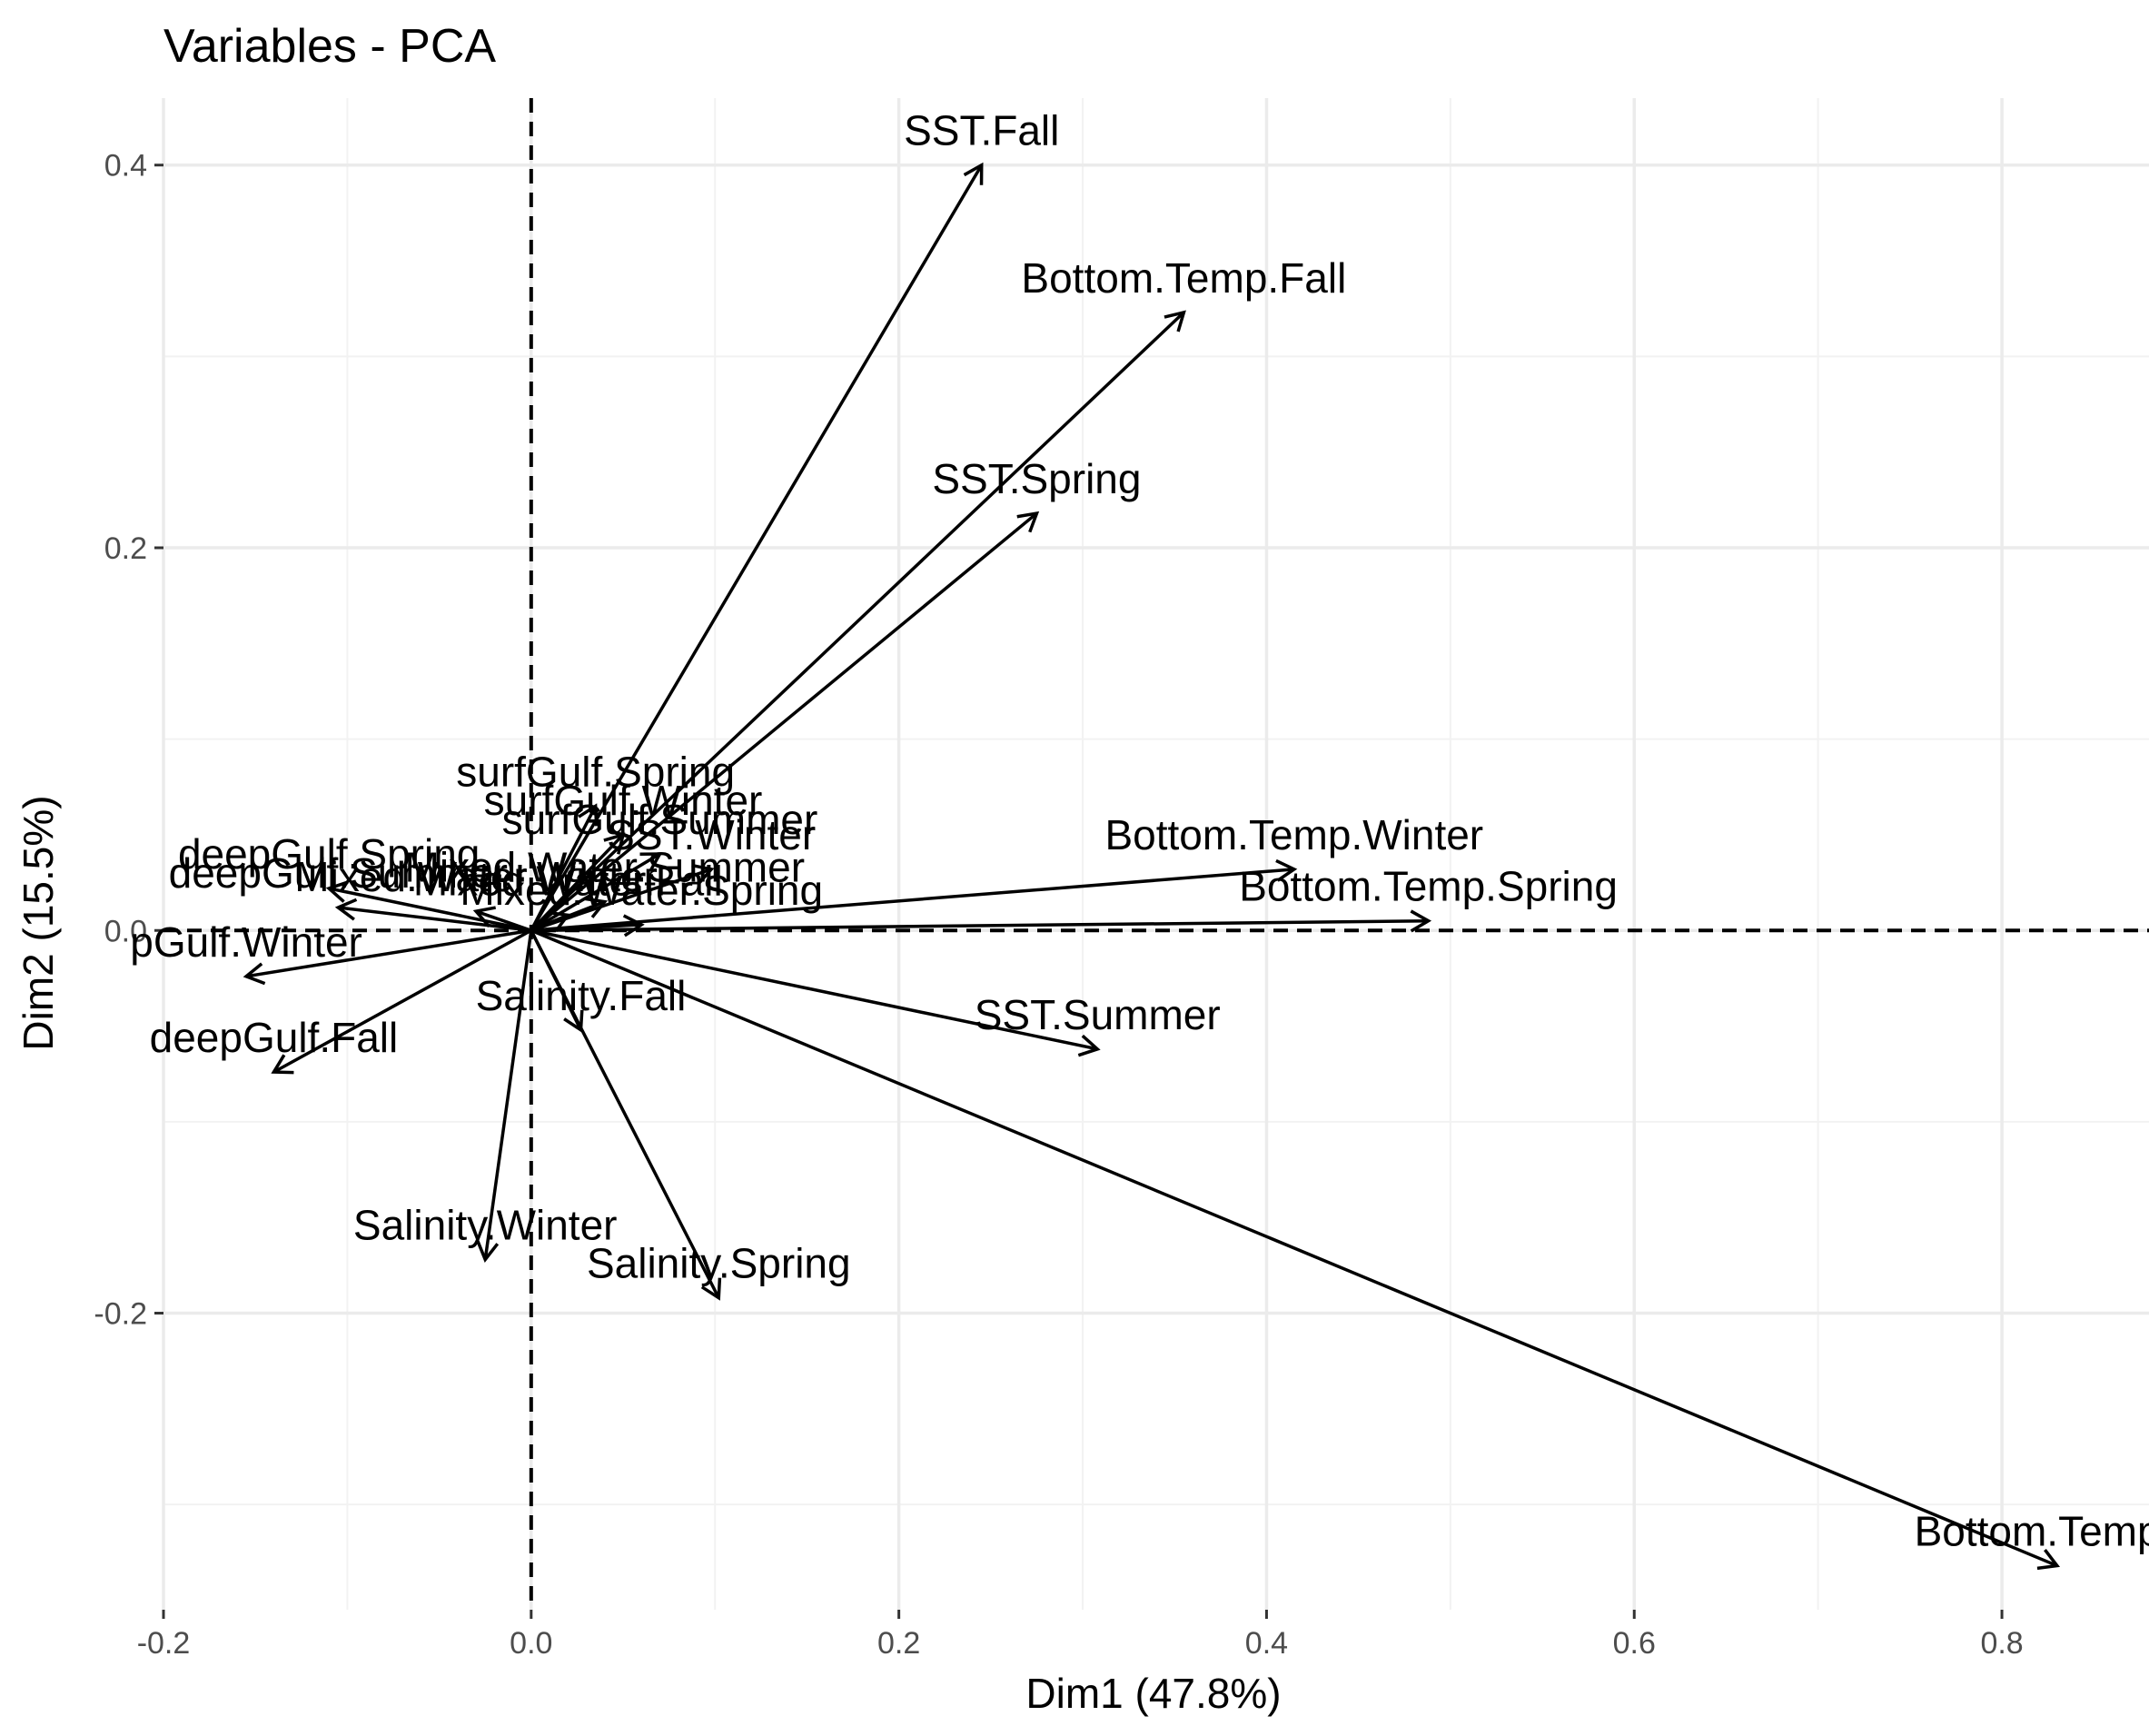 This screenshot has width=2149, height=1736. What do you see at coordinates (128, 740) in the screenshot?
I see `y-axis: -0.2 0.0 0.2 0.4` at bounding box center [128, 740].